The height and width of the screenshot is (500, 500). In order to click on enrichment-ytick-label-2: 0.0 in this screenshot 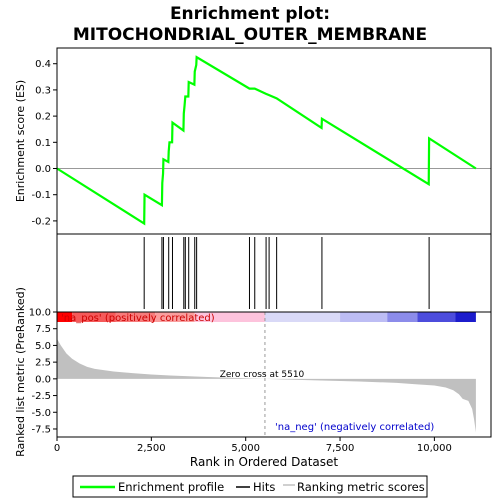, I will do `click(43, 169)`.